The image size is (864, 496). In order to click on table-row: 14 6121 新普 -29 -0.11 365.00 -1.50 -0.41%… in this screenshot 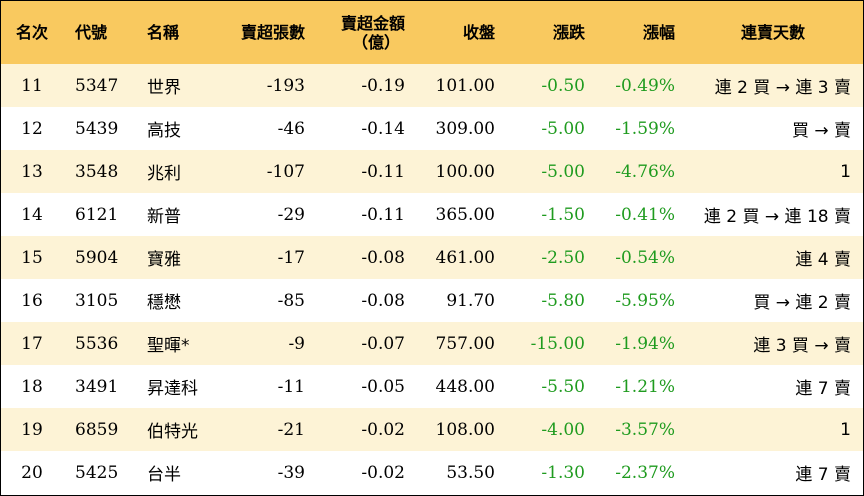, I will do `click(432, 214)`.